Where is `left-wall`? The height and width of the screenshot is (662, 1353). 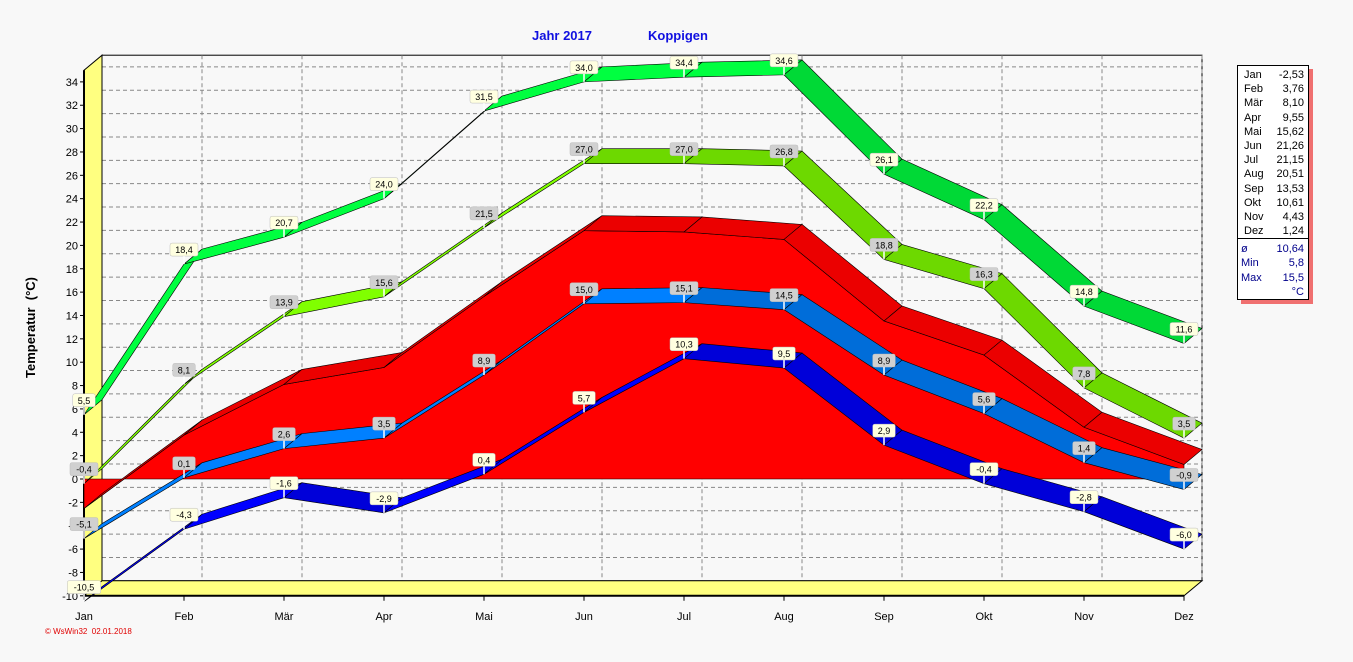
left-wall is located at coordinates (93, 325).